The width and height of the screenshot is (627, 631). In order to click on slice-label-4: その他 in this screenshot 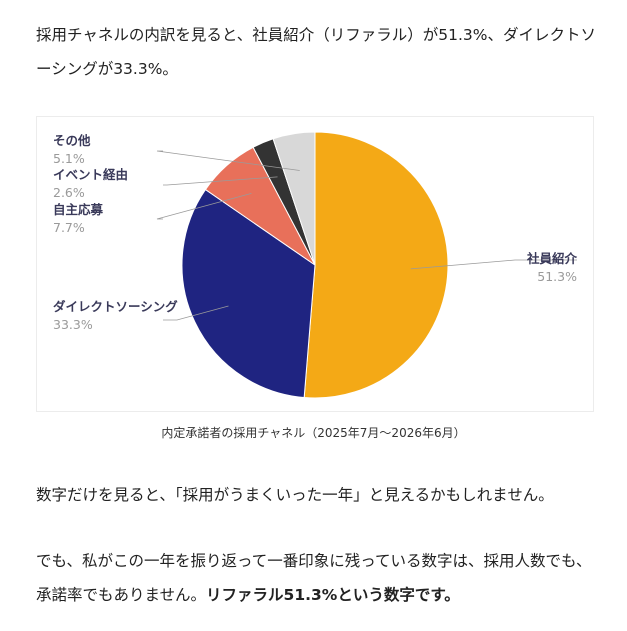, I will do `click(72, 140)`.